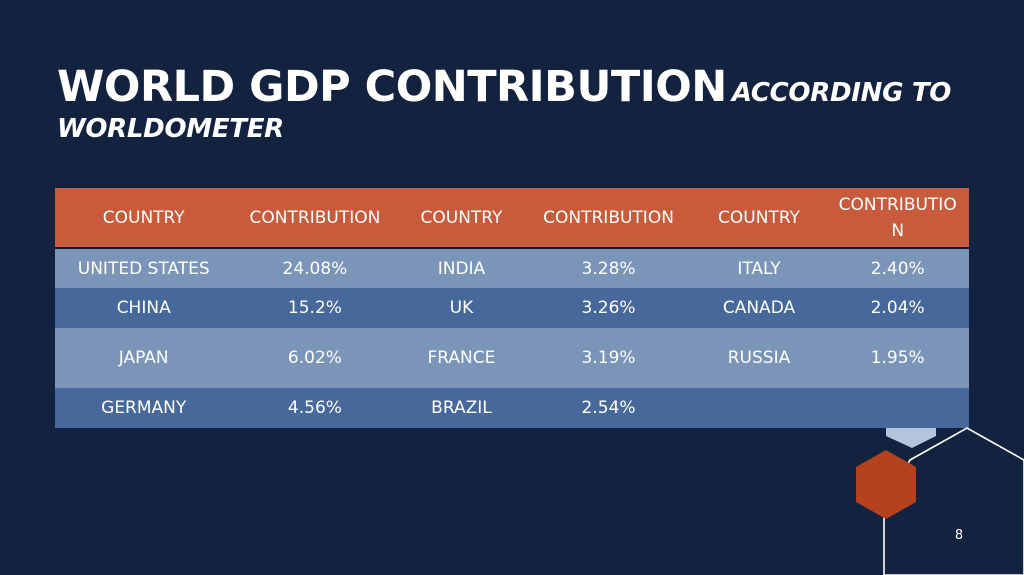  I want to click on table-row: GERMANY 4.56% BRAZIL 2.54%, so click(512, 408).